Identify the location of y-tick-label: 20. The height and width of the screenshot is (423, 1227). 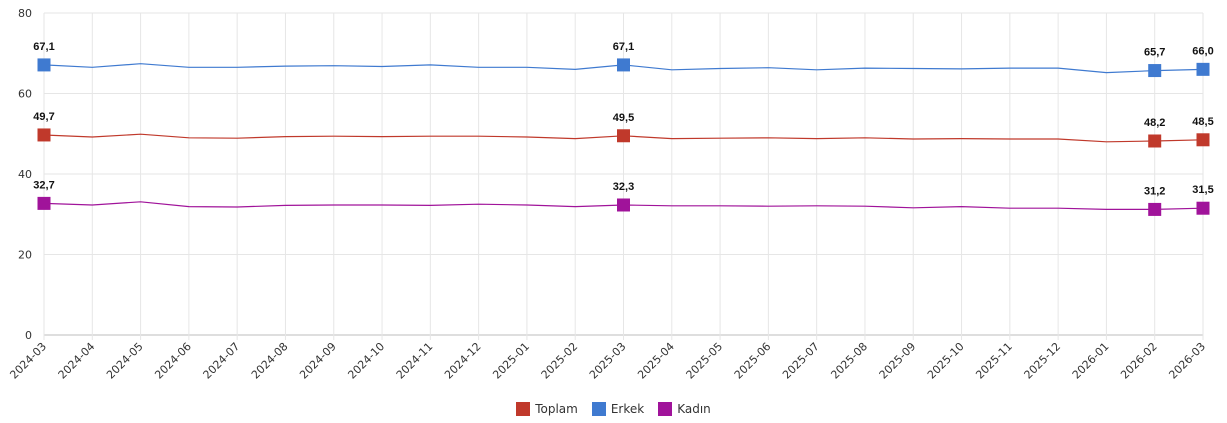
(25, 255).